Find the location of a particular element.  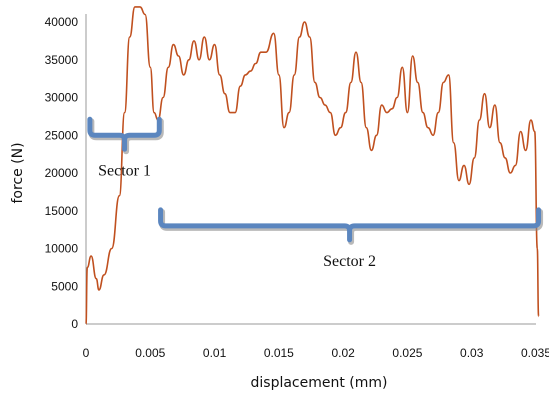

y-tick-label: 40000 is located at coordinates (62, 22).